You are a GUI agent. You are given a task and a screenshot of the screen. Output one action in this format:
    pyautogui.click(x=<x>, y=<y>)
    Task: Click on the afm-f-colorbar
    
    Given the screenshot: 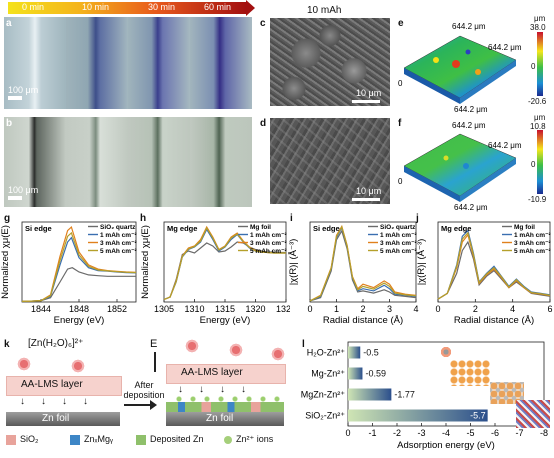 What is the action you would take?
    pyautogui.click(x=540, y=162)
    